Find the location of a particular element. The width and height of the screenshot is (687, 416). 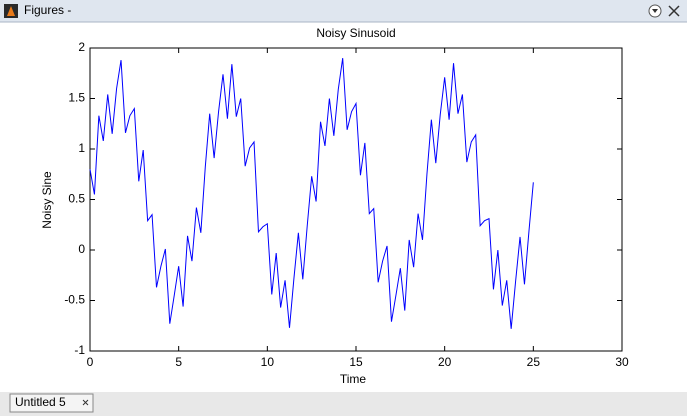

y-tick-label: 2 is located at coordinates (81, 47).